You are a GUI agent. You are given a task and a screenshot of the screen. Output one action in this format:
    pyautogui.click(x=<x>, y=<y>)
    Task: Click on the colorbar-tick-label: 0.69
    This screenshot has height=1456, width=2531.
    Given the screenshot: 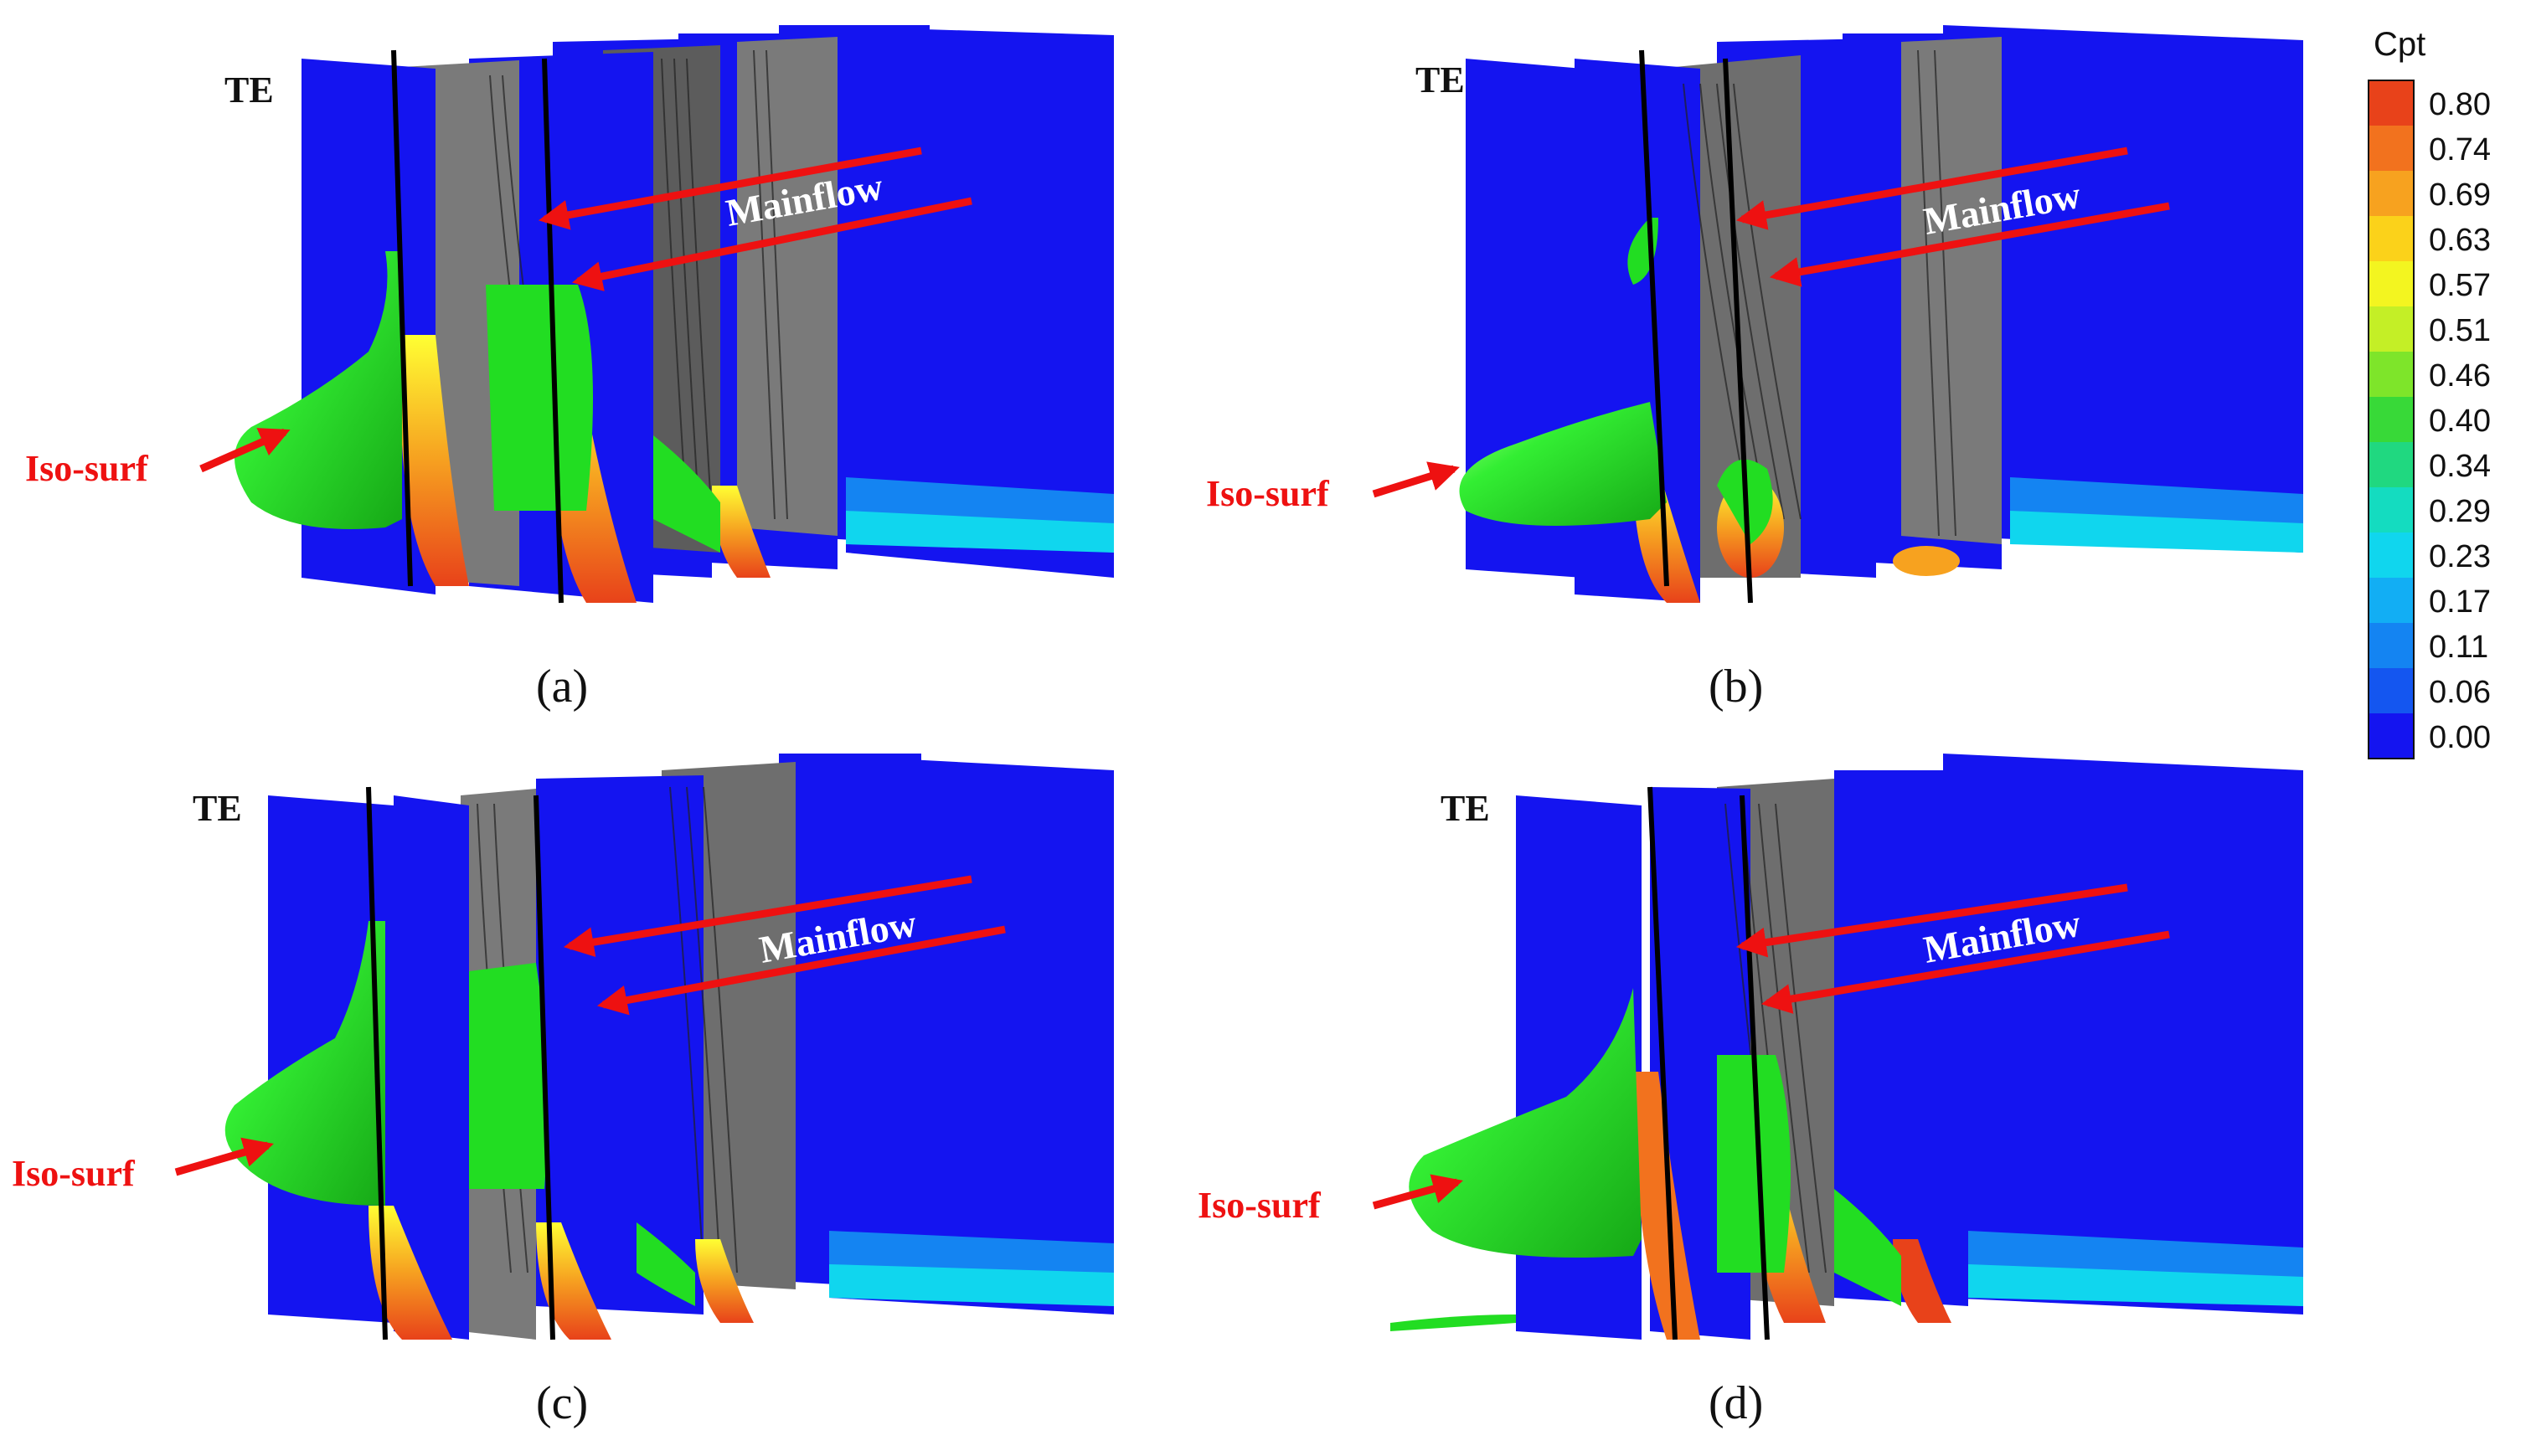 What is the action you would take?
    pyautogui.click(x=2460, y=195)
    